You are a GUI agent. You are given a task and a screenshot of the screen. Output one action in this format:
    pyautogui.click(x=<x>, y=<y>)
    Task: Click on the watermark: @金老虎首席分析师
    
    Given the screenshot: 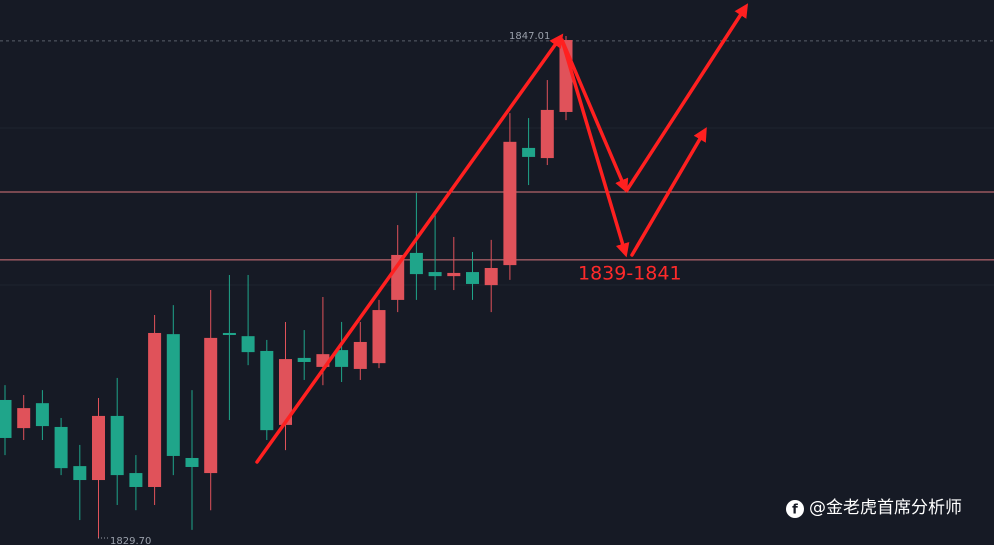 What is the action you would take?
    pyautogui.click(x=885, y=508)
    